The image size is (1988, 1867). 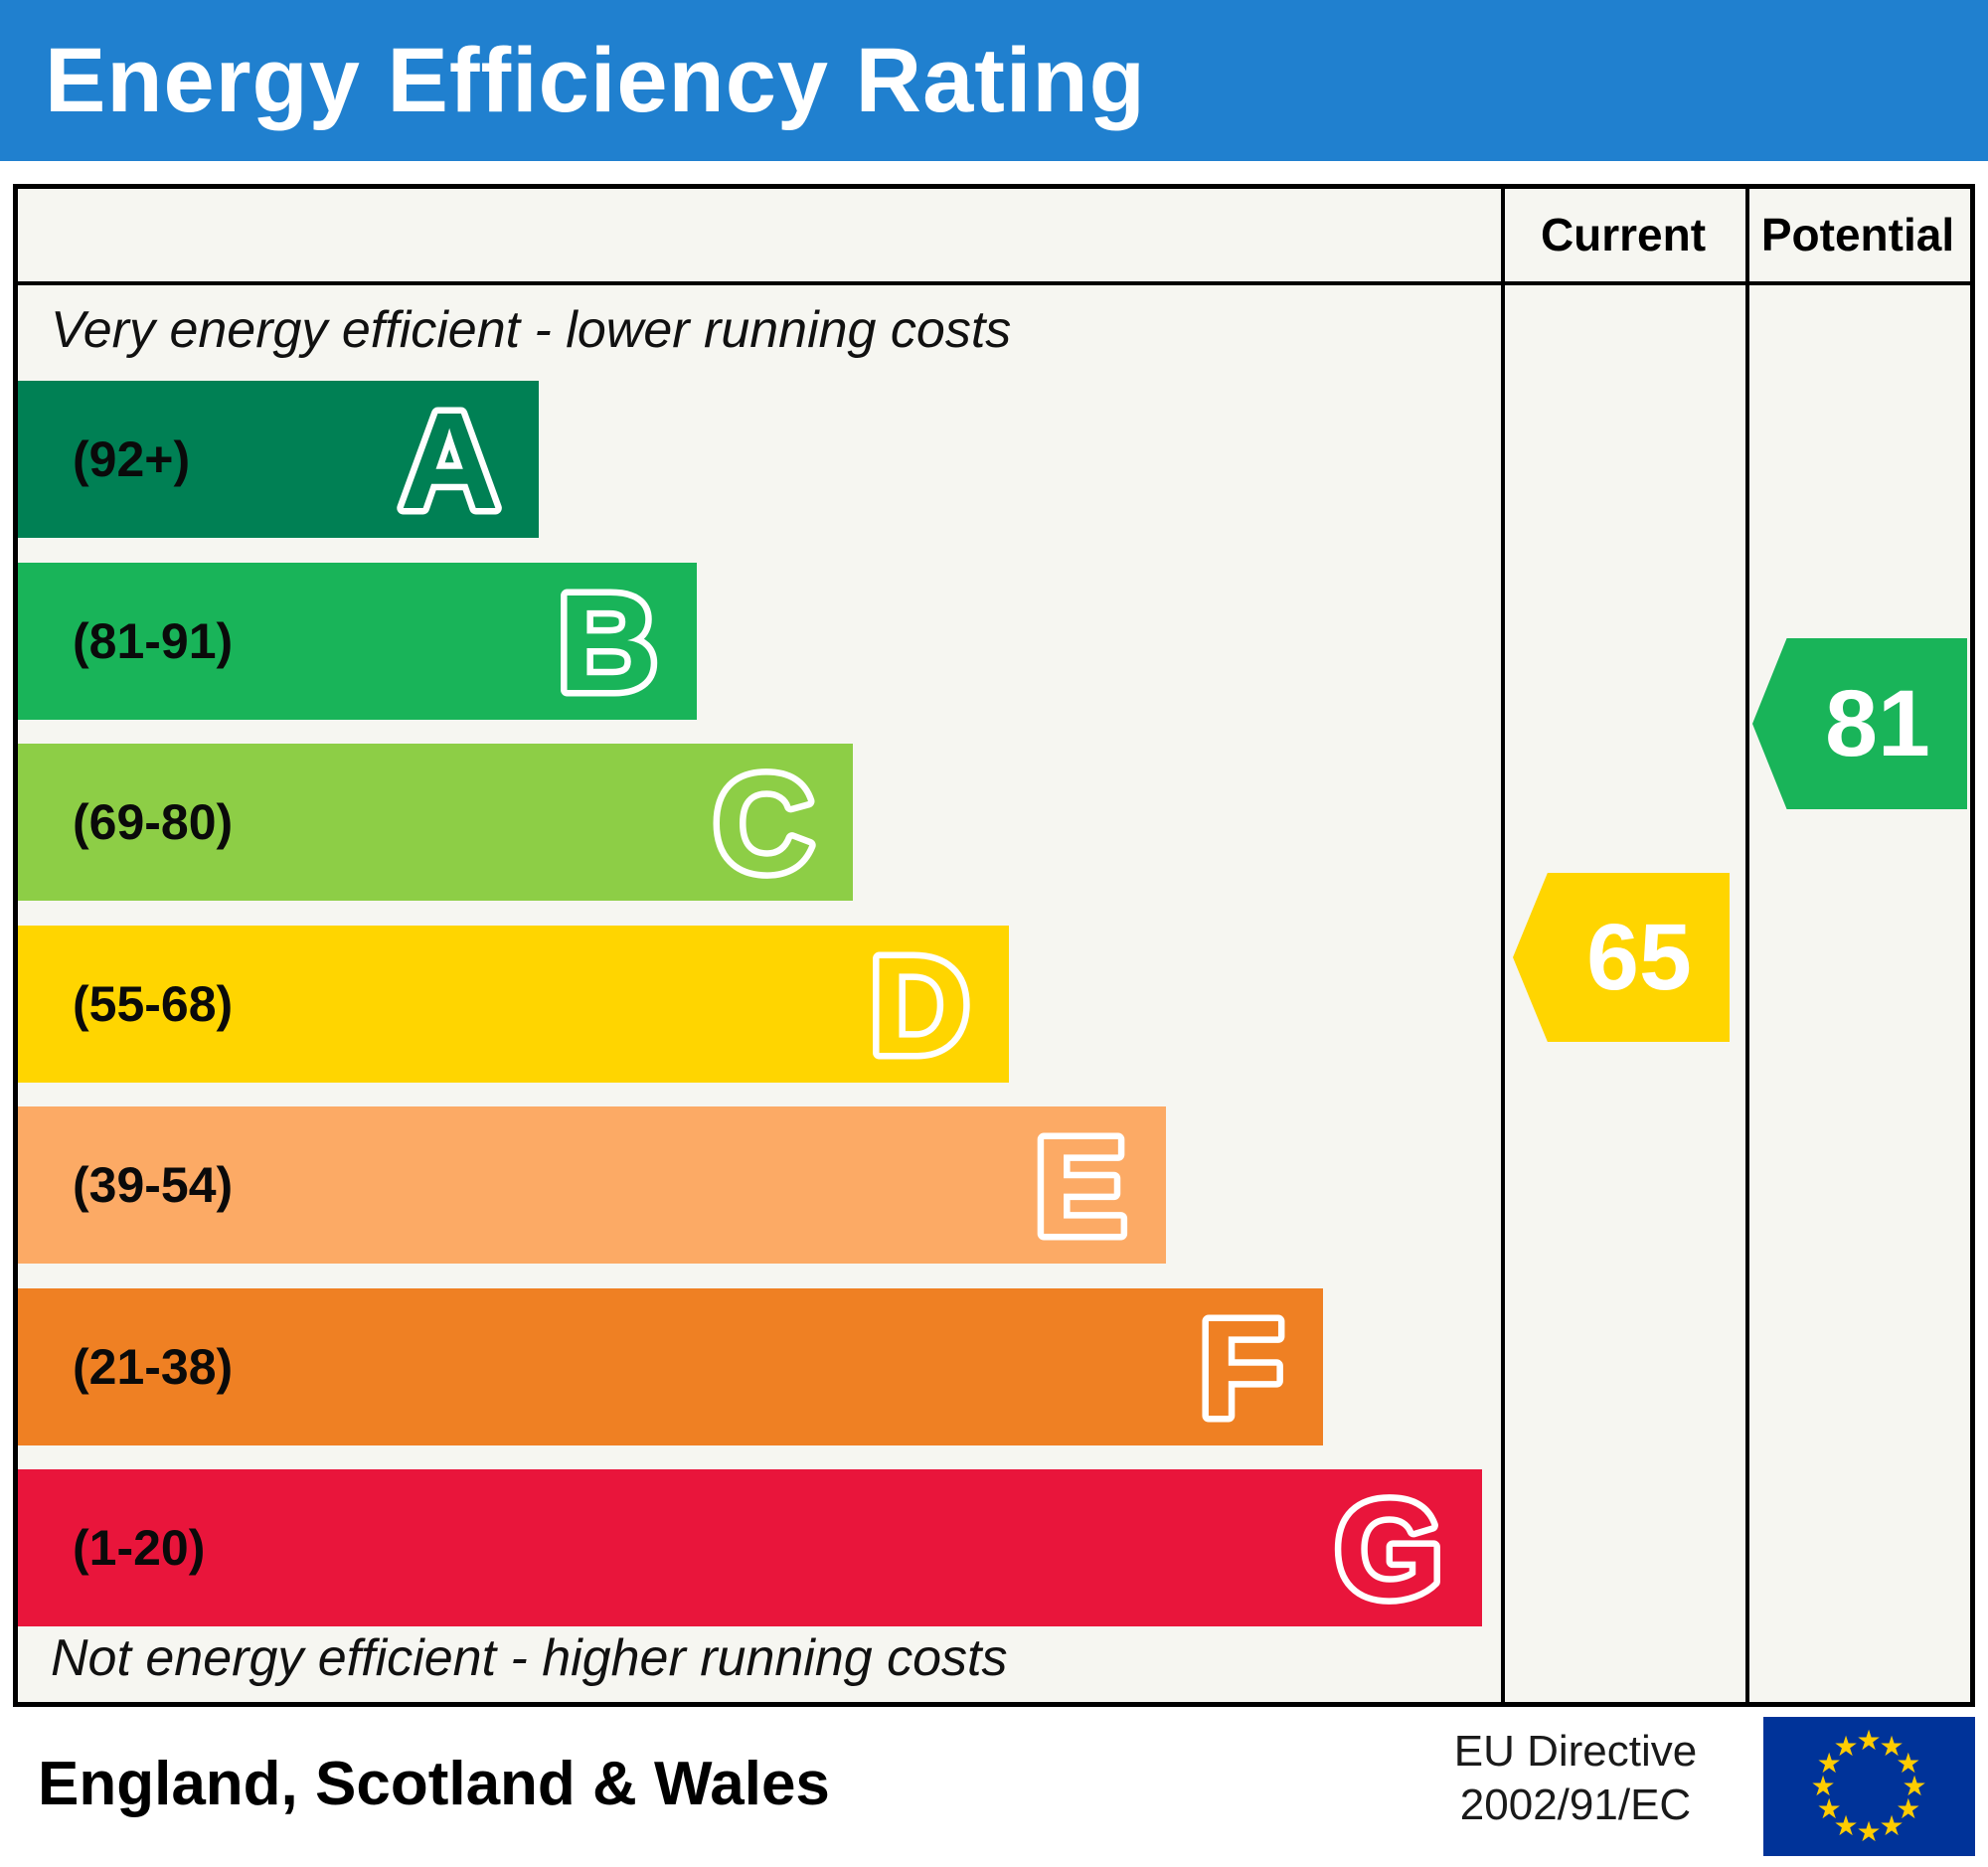 What do you see at coordinates (513, 1004) in the screenshot?
I see `band-row-d: (55-68) D` at bounding box center [513, 1004].